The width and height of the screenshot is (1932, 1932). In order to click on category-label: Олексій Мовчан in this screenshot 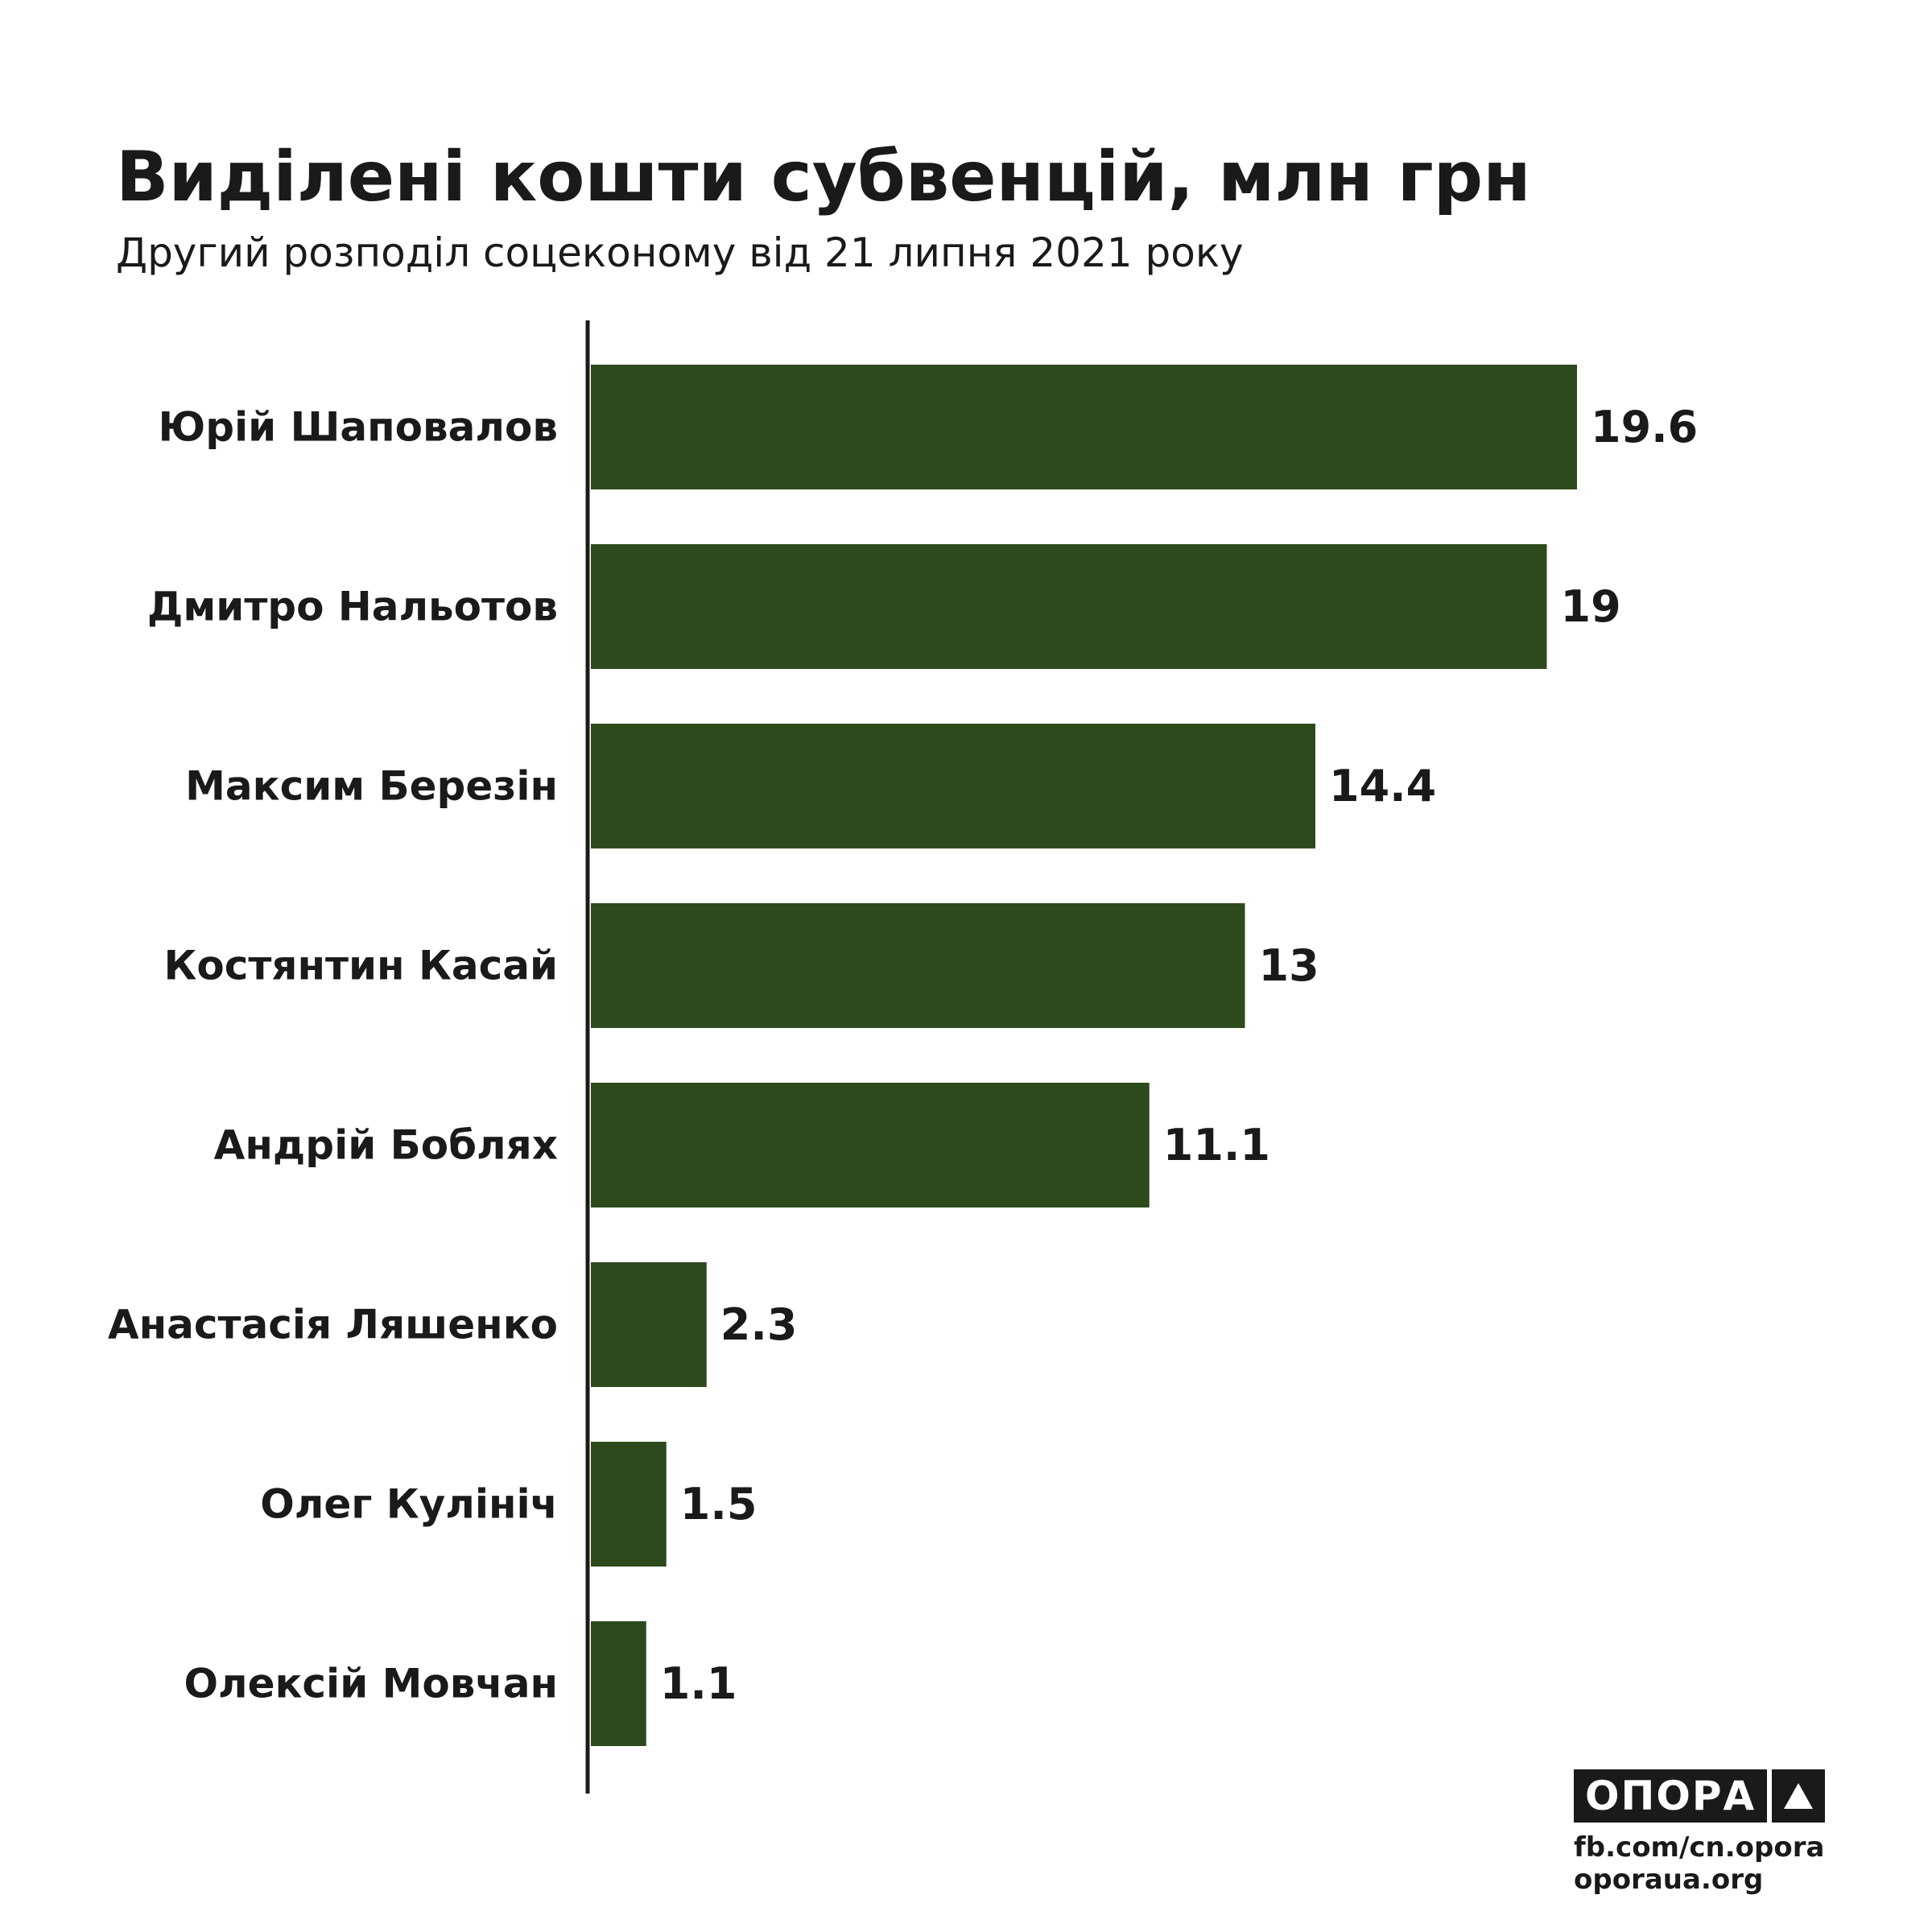, I will do `click(371, 1684)`.